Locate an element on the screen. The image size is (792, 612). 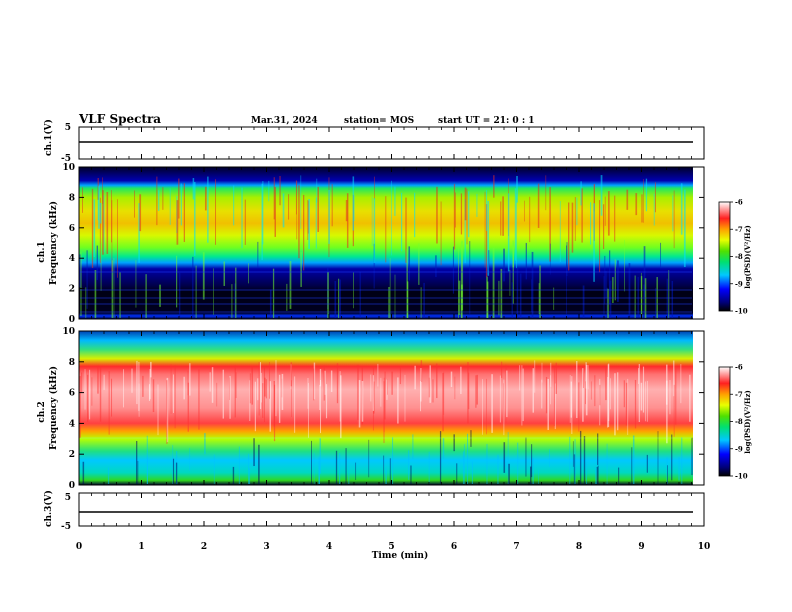
ch1-voltage-panel: 5 -5 ch.1(V) is located at coordinates (374, 141).